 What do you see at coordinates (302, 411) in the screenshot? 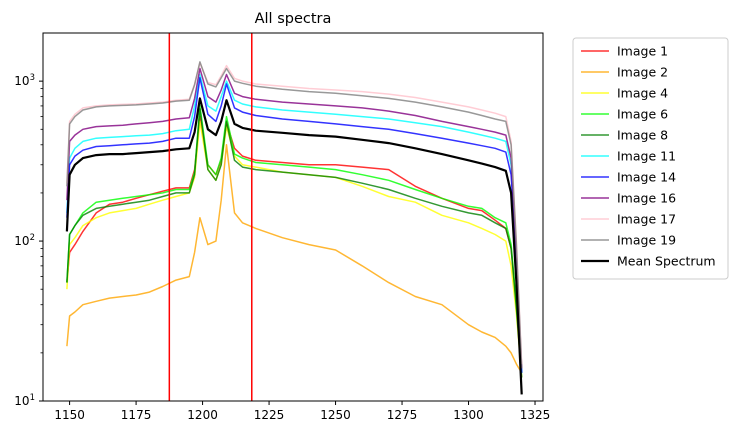
I see `x-axis: 1150 1175 1200 1225 1250 1275 1300 1325` at bounding box center [302, 411].